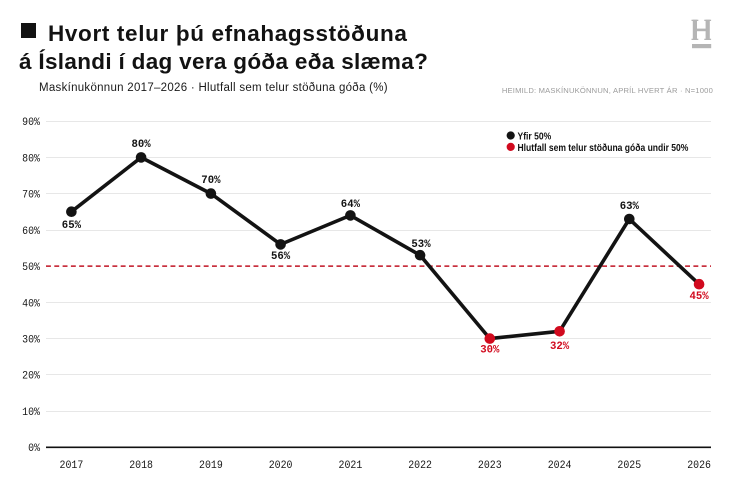 This screenshot has width=730, height=487. What do you see at coordinates (421, 245) in the screenshot?
I see `svg-text: 53%` at bounding box center [421, 245].